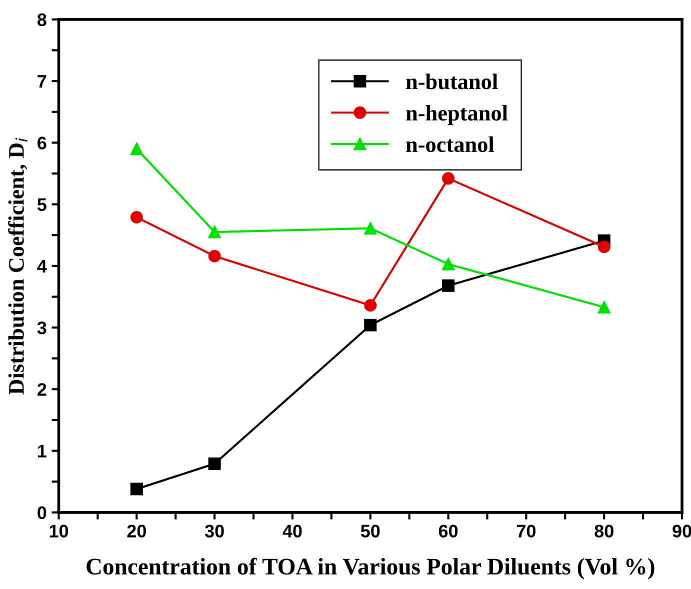 The height and width of the screenshot is (589, 691). What do you see at coordinates (42, 451) in the screenshot?
I see `y-tick-label: 1` at bounding box center [42, 451].